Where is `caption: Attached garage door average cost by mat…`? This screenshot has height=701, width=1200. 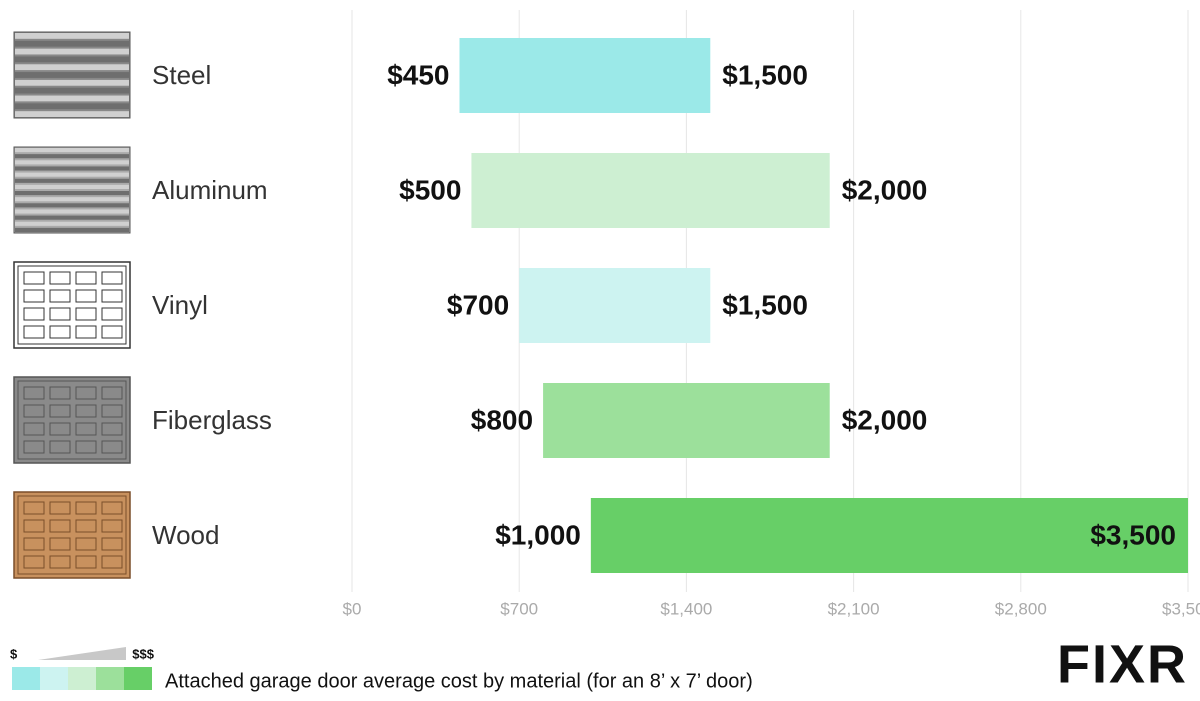
caption: Attached garage door average cost by mat… is located at coordinates (459, 681).